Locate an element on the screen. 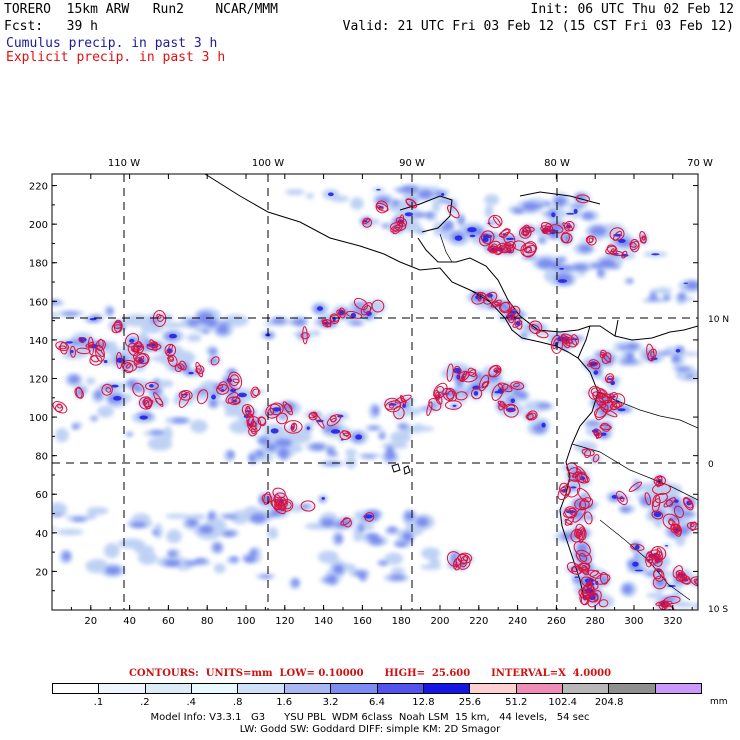  color-legend-labels: .1 .2 .4 .8 1.6 3.2 6.4 12.8 25.6 51.2 102.4 204.8 is located at coordinates (377, 703).